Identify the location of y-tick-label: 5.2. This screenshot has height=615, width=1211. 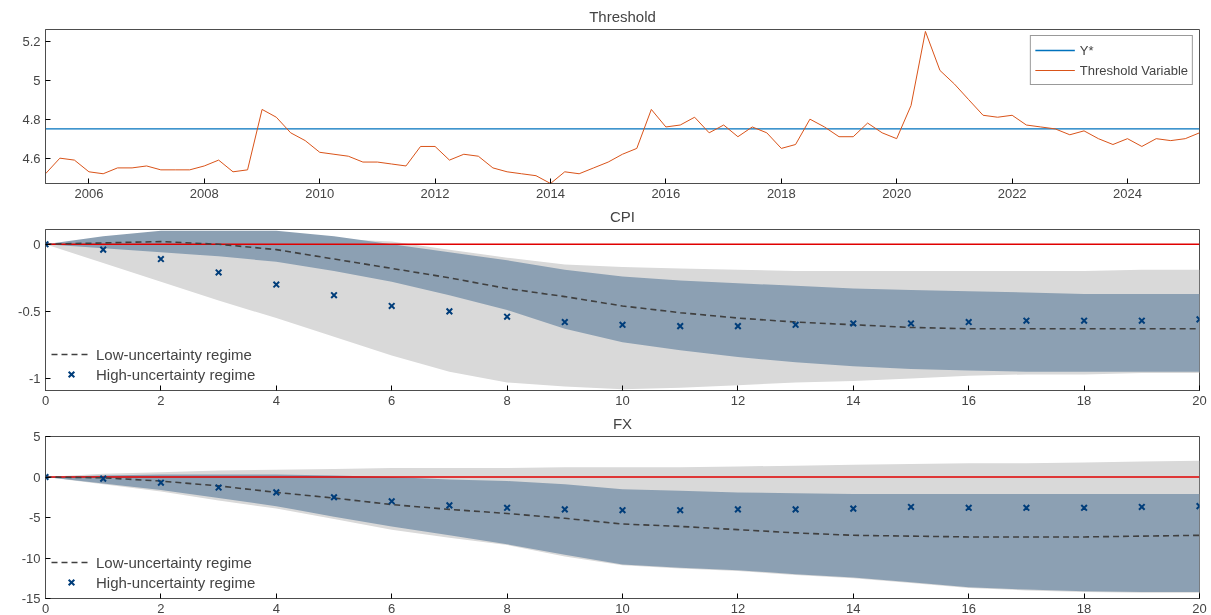
(31, 41).